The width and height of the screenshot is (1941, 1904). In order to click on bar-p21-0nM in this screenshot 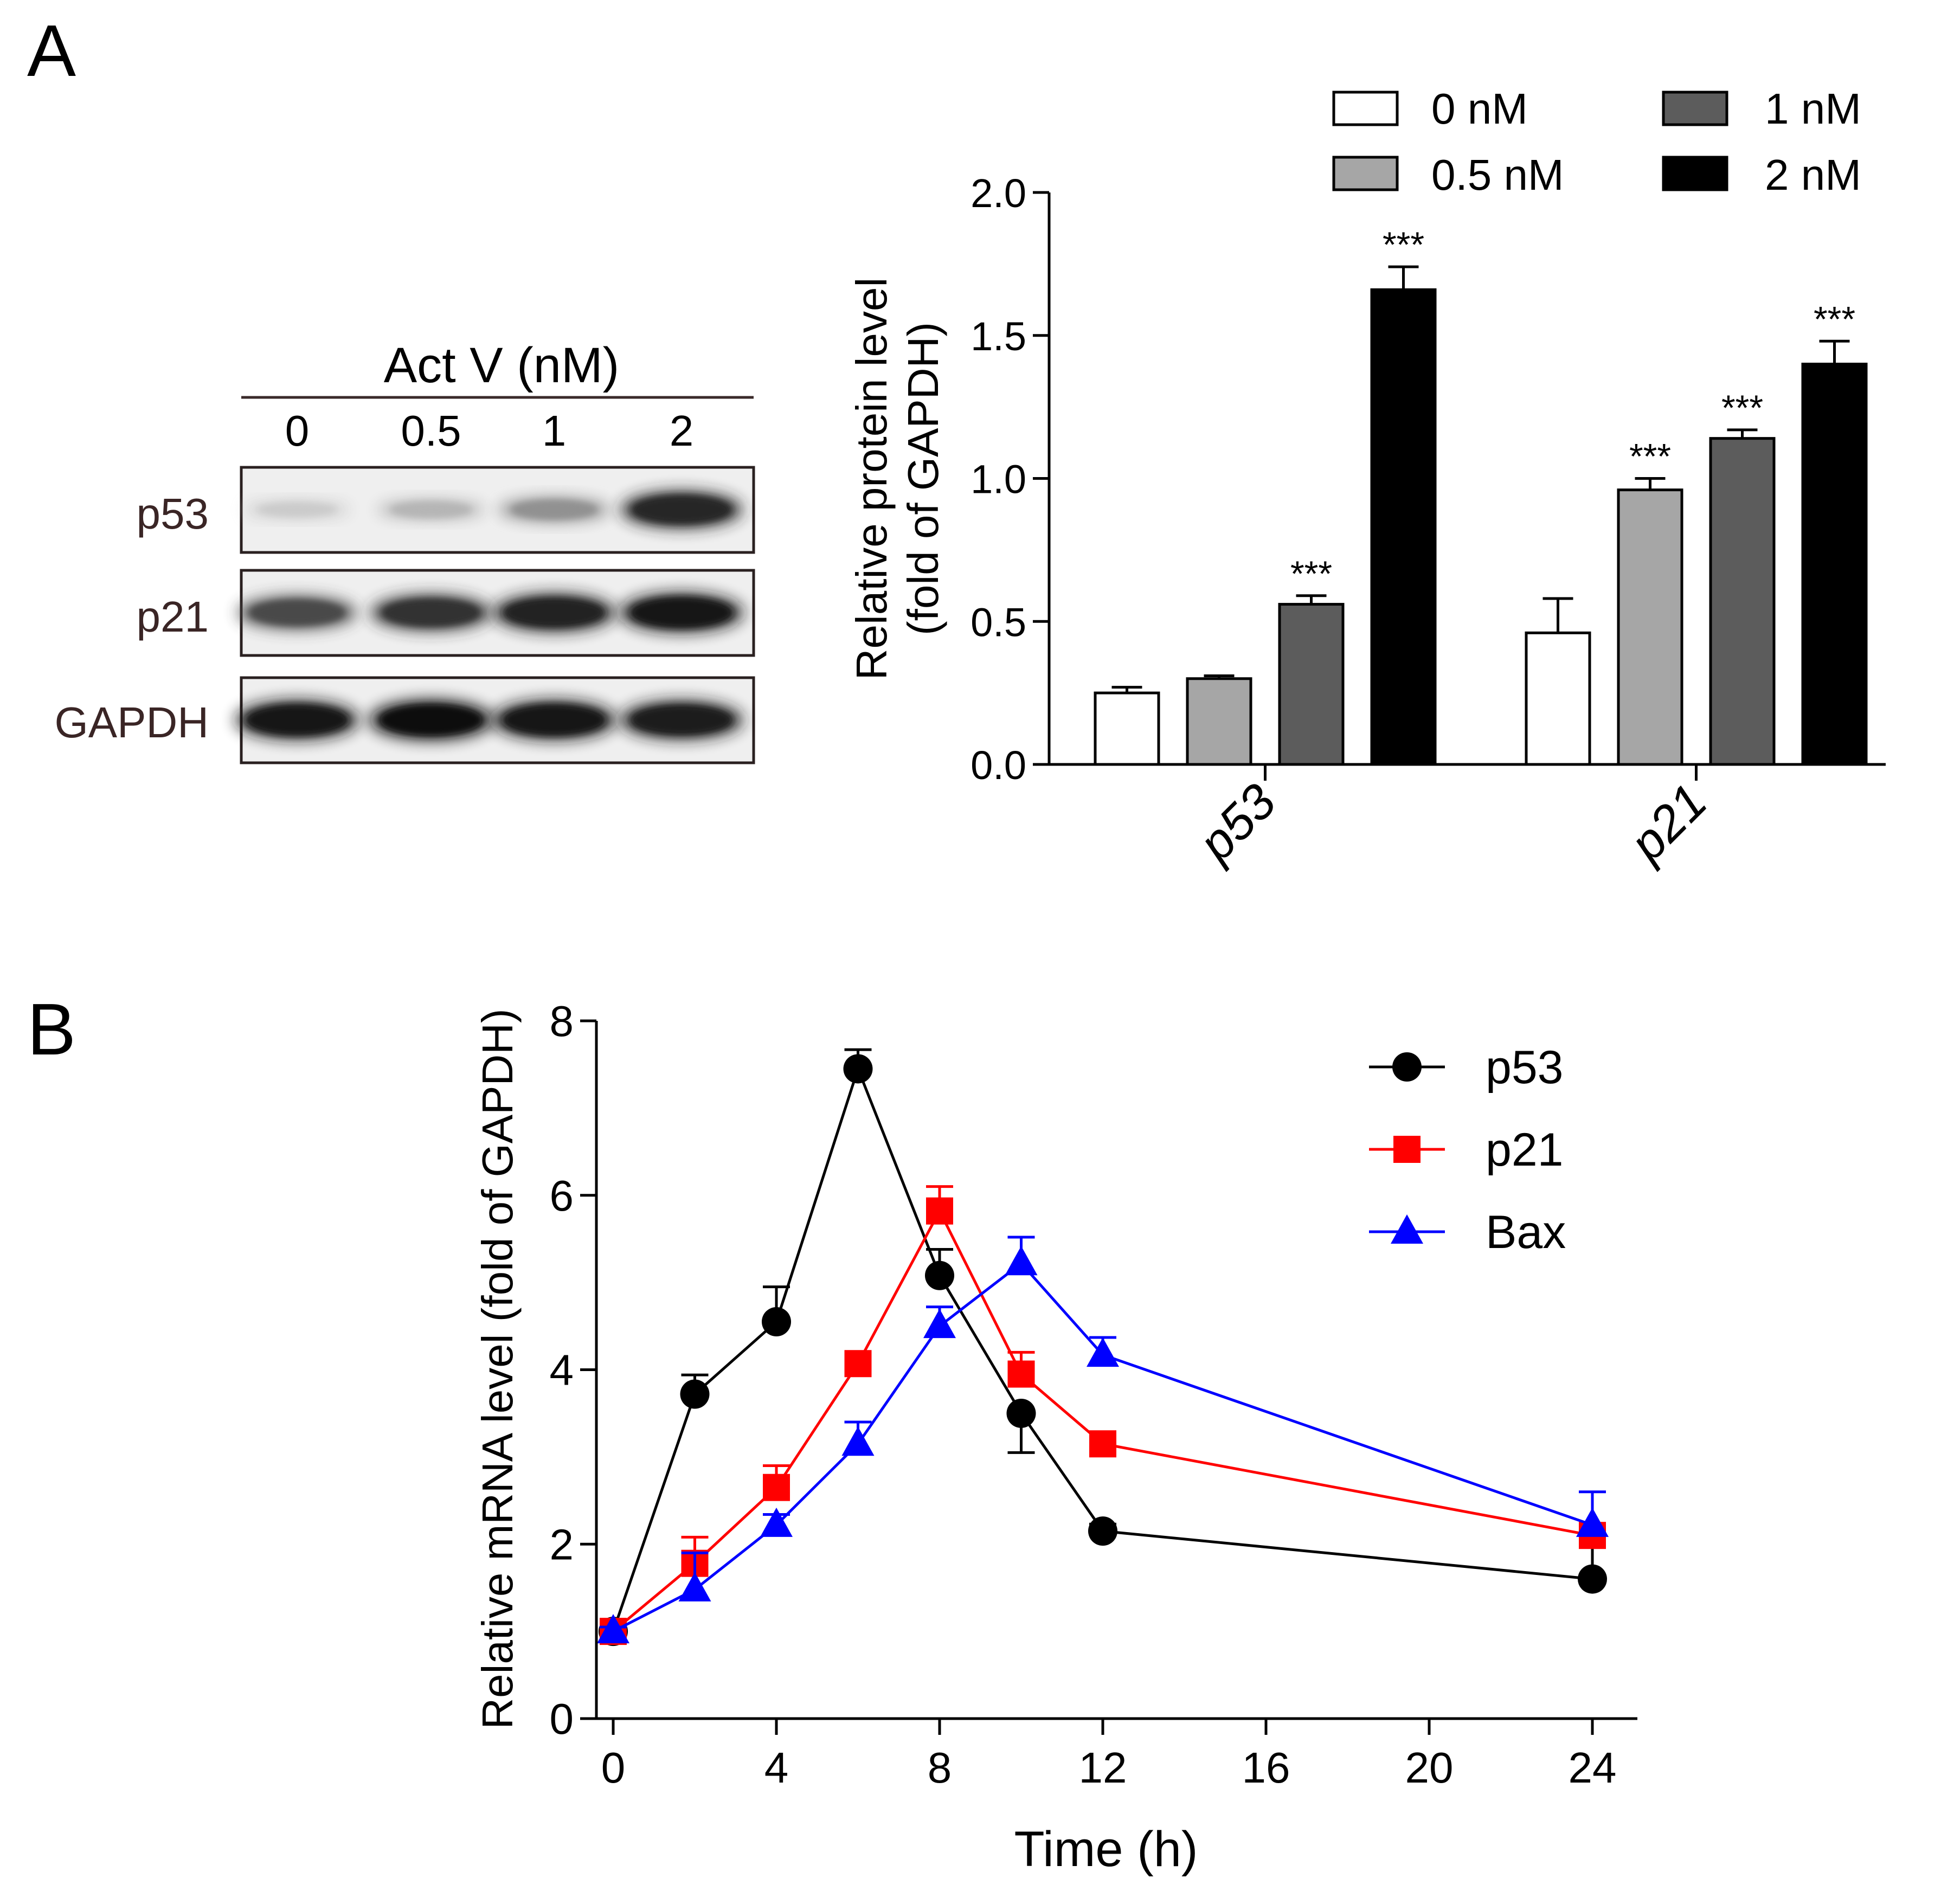, I will do `click(1558, 698)`.